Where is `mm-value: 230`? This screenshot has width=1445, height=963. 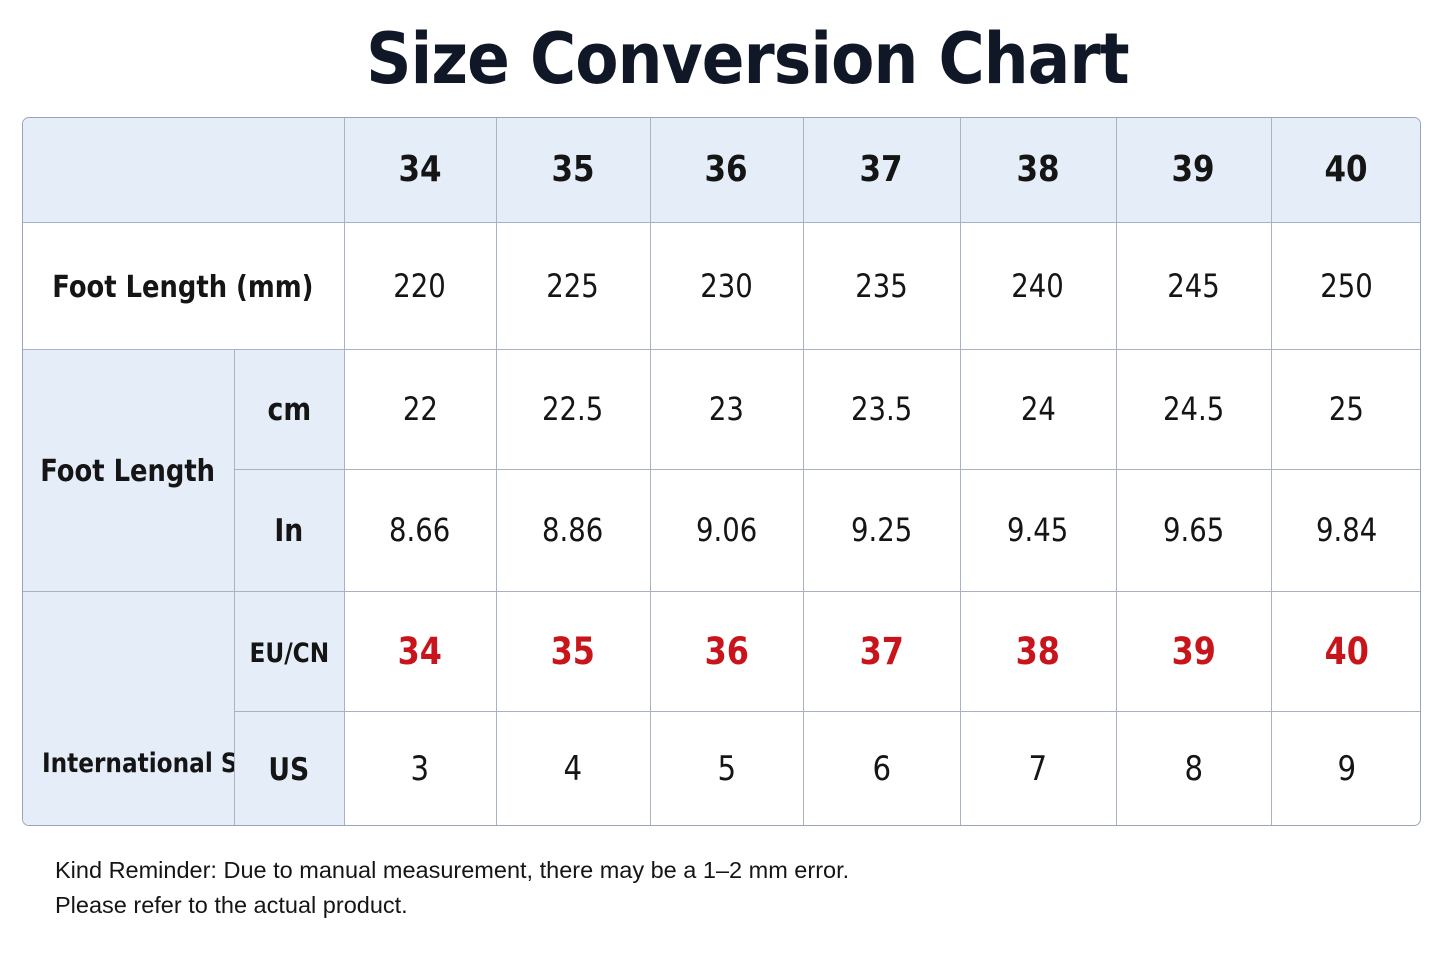 mm-value: 230 is located at coordinates (726, 285).